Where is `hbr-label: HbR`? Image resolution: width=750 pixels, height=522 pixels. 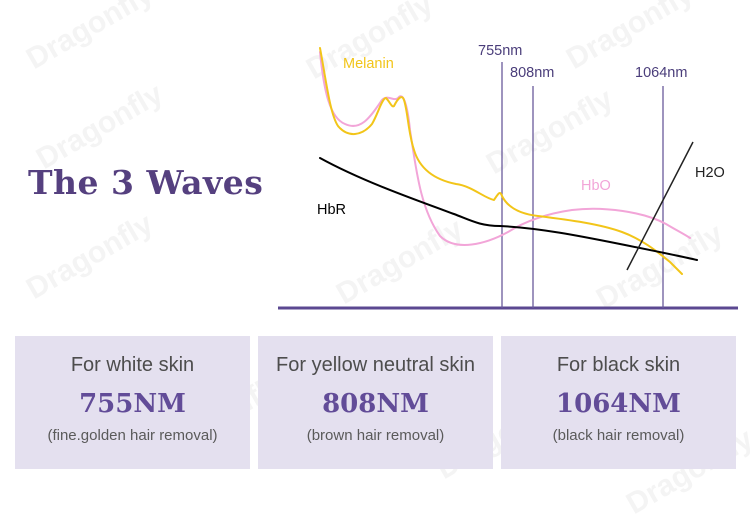 hbr-label: HbR is located at coordinates (331, 210).